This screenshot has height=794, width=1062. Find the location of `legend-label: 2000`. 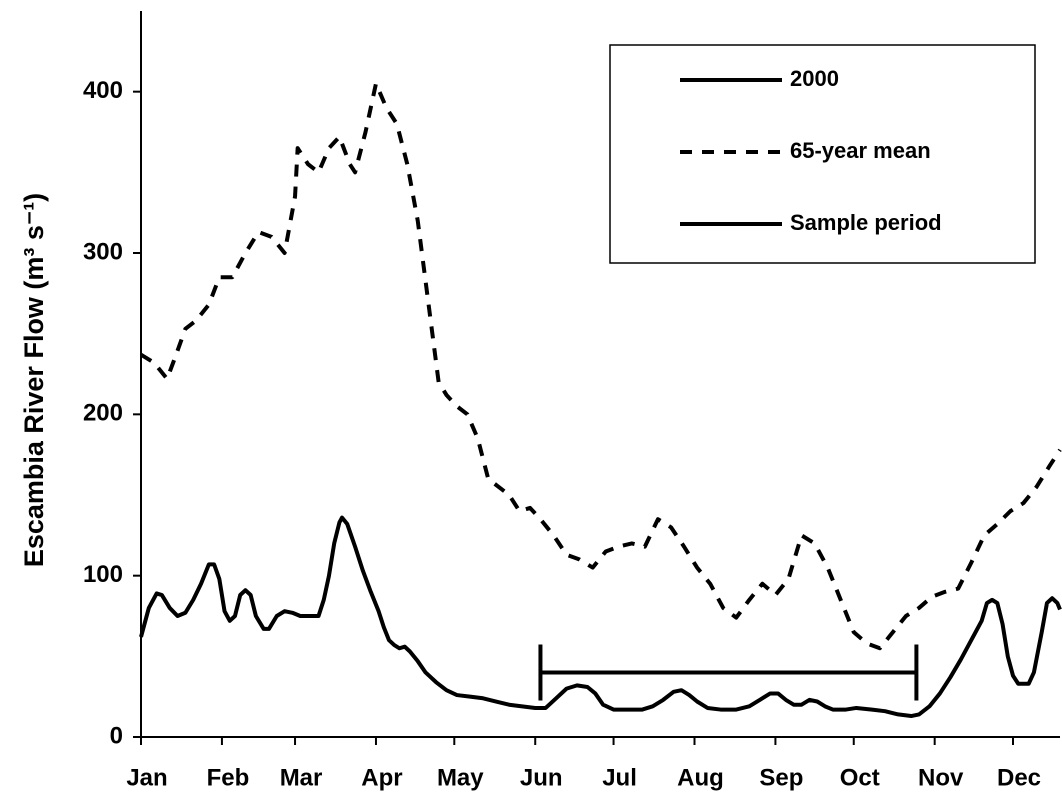

legend-label: 2000 is located at coordinates (814, 78).